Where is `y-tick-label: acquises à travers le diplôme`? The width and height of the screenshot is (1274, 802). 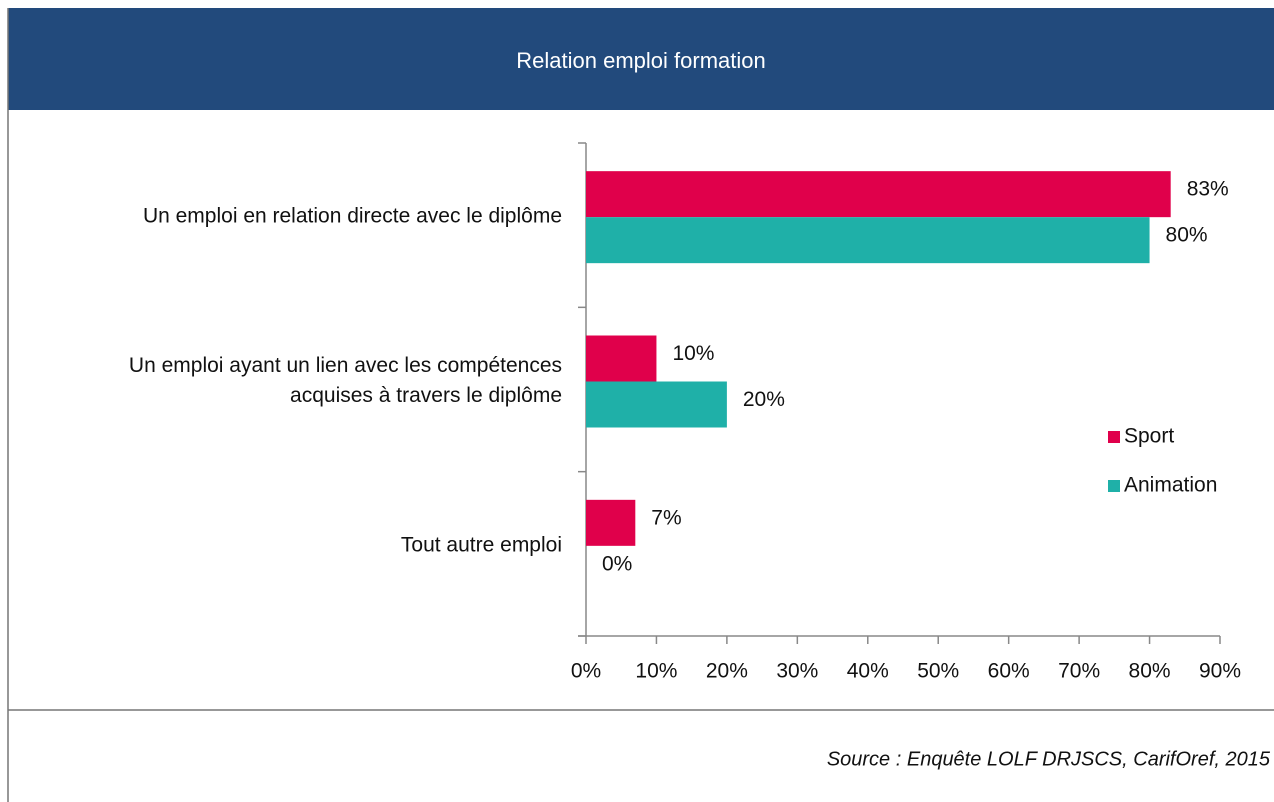 y-tick-label: acquises à travers le diplôme is located at coordinates (426, 395).